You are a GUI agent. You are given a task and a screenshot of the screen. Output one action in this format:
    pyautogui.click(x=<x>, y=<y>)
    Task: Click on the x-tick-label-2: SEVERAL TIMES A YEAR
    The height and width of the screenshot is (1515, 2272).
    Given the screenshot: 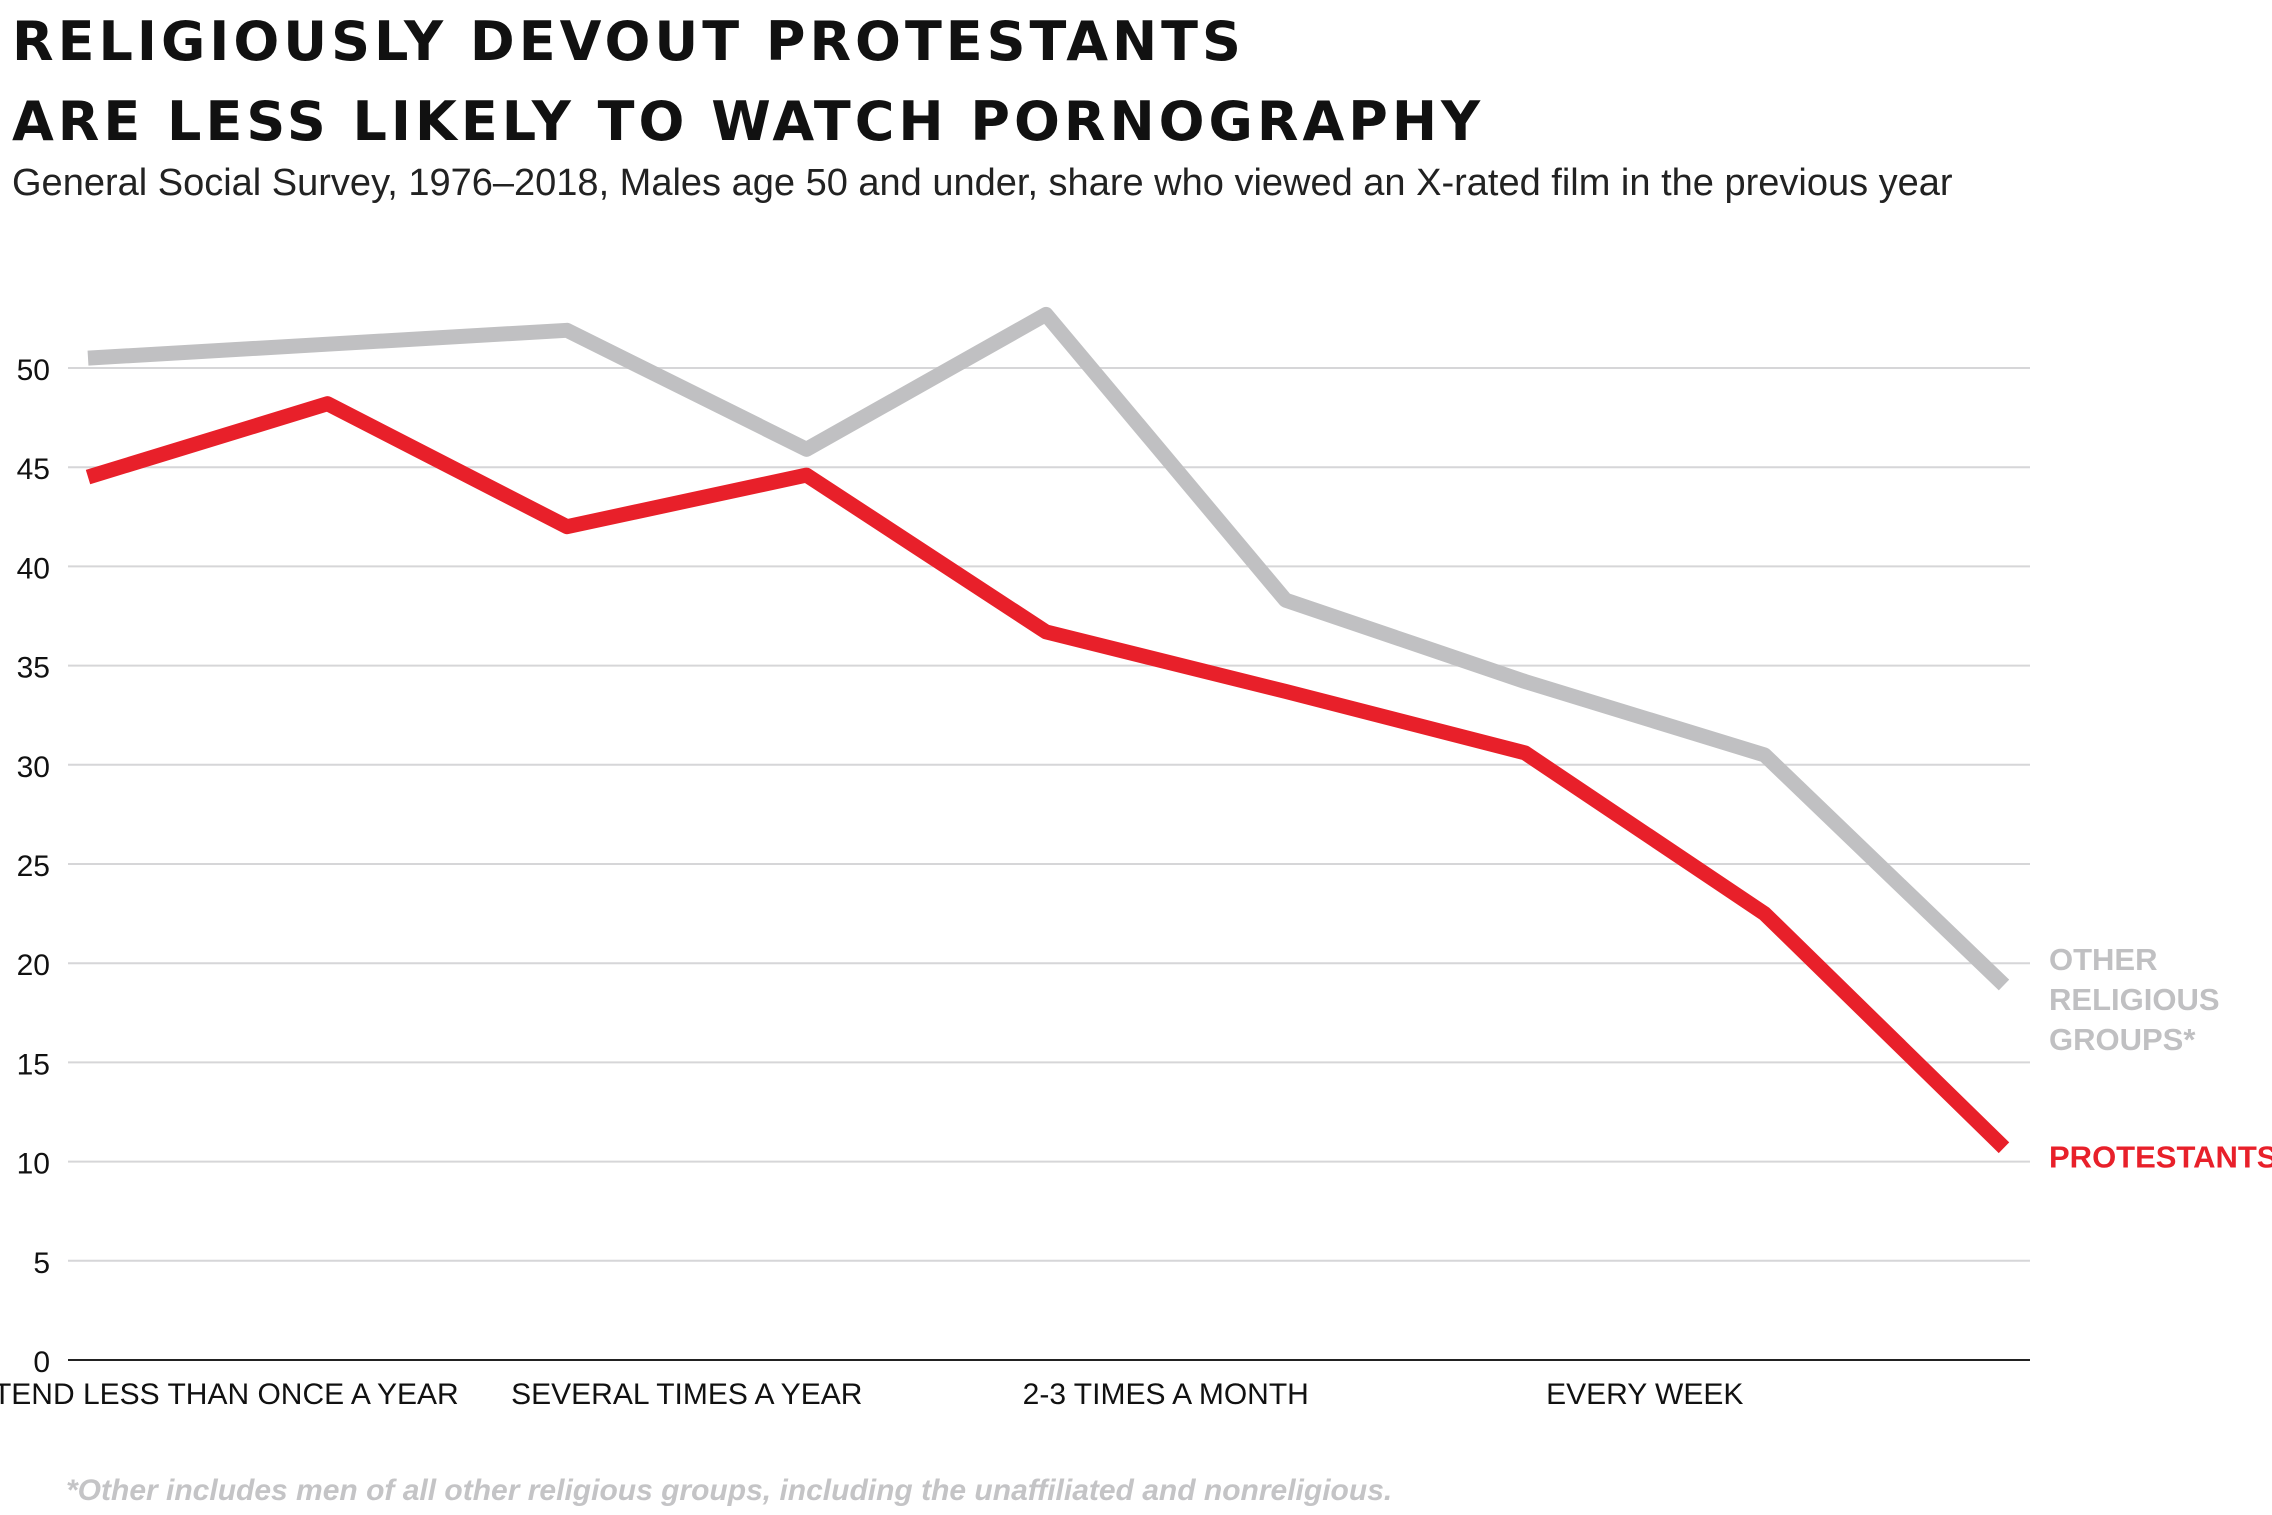 What is the action you would take?
    pyautogui.click(x=686, y=1394)
    